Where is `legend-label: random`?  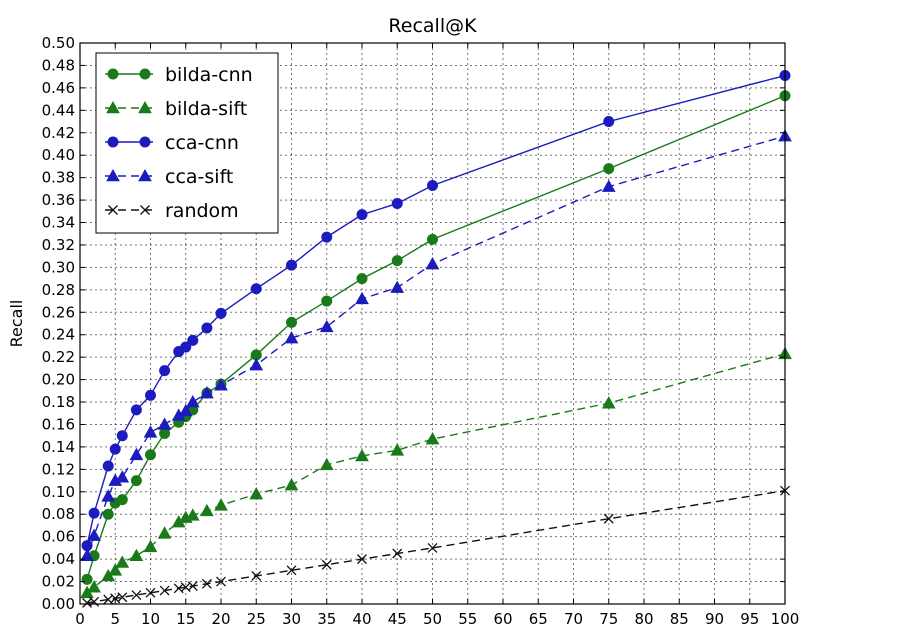 legend-label: random is located at coordinates (202, 211).